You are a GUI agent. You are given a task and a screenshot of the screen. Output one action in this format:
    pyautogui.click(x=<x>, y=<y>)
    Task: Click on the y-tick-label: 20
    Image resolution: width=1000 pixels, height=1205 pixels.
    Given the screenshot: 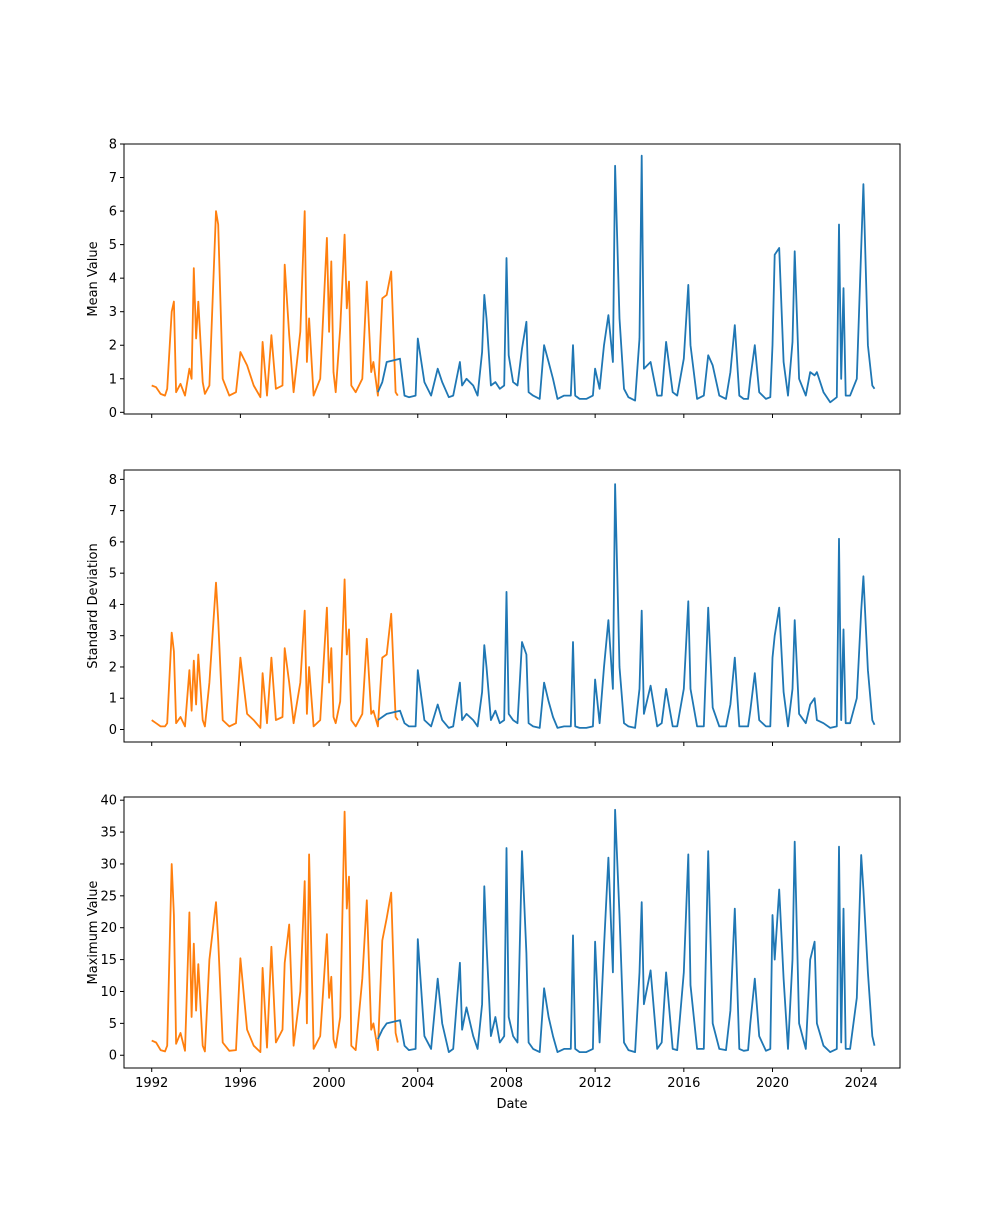 What is the action you would take?
    pyautogui.click(x=108, y=928)
    